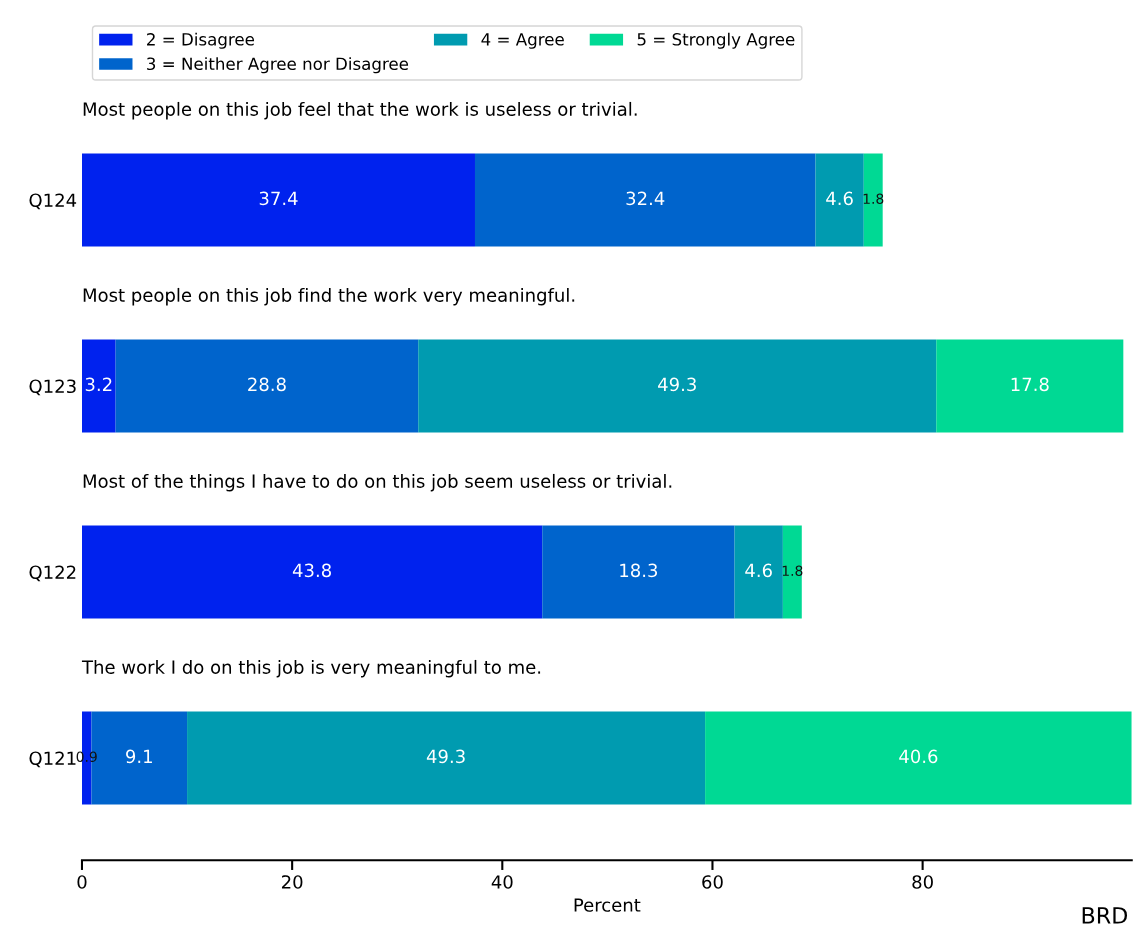 The image size is (1134, 930). I want to click on data-label: 18.3, so click(639, 570).